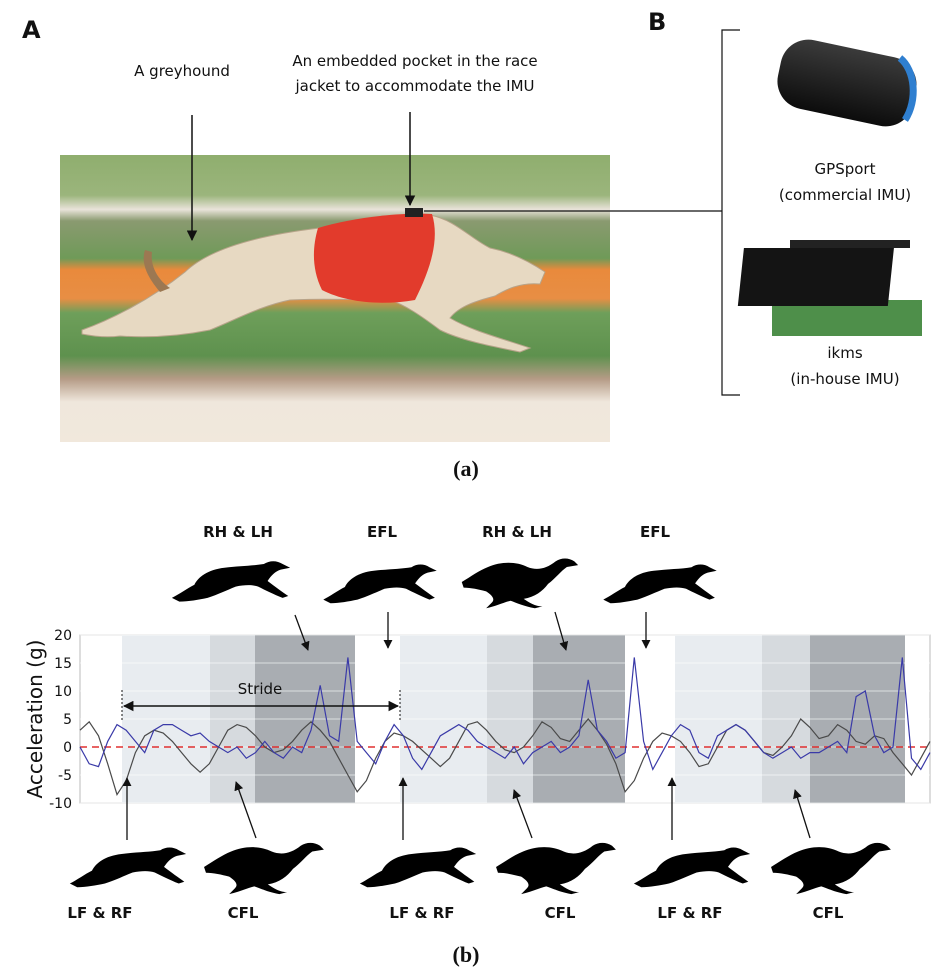 The width and height of the screenshot is (933, 974). What do you see at coordinates (67, 720) in the screenshot?
I see `y-tick-label: 5` at bounding box center [67, 720].